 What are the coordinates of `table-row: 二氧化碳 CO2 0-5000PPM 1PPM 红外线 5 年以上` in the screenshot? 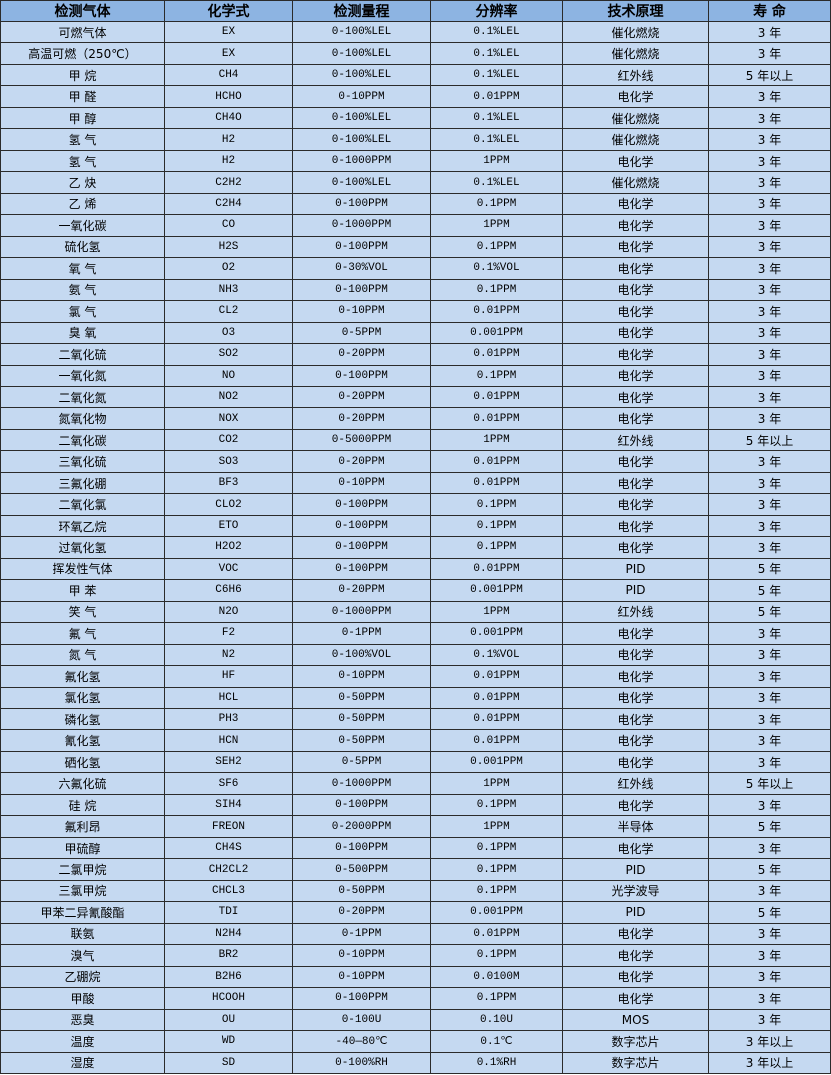 It's located at (415, 440).